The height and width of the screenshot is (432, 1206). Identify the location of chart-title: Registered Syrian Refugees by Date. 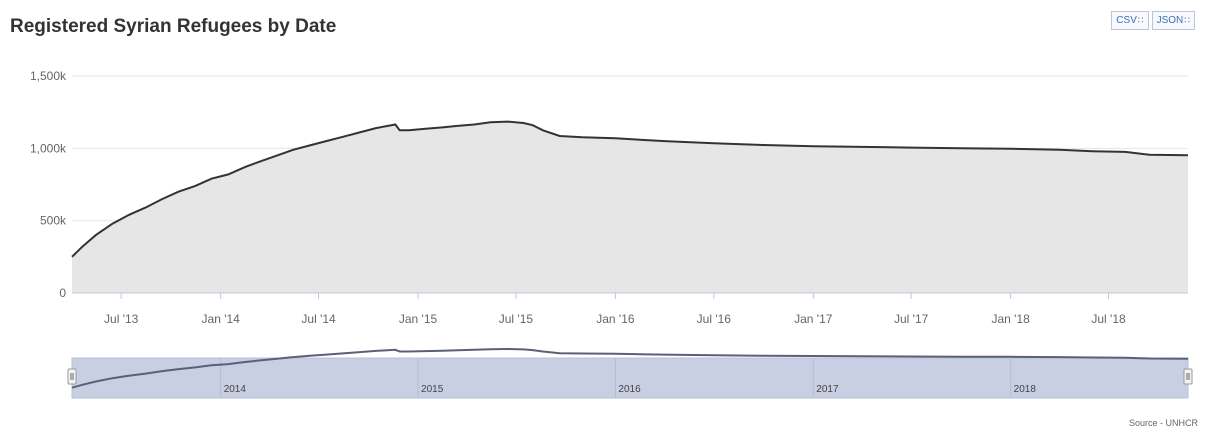
(173, 26).